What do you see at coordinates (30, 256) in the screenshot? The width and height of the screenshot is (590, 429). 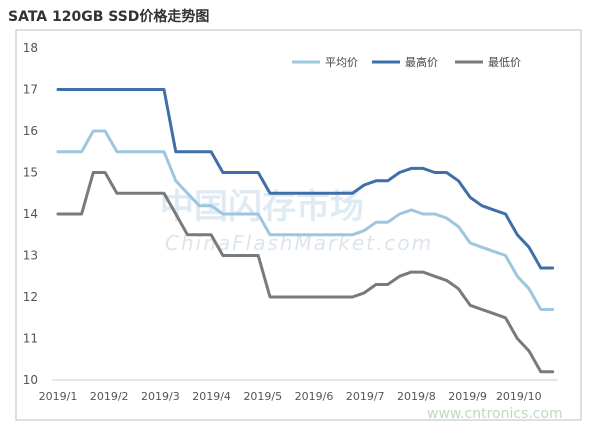 I see `y-tick-label: 13` at bounding box center [30, 256].